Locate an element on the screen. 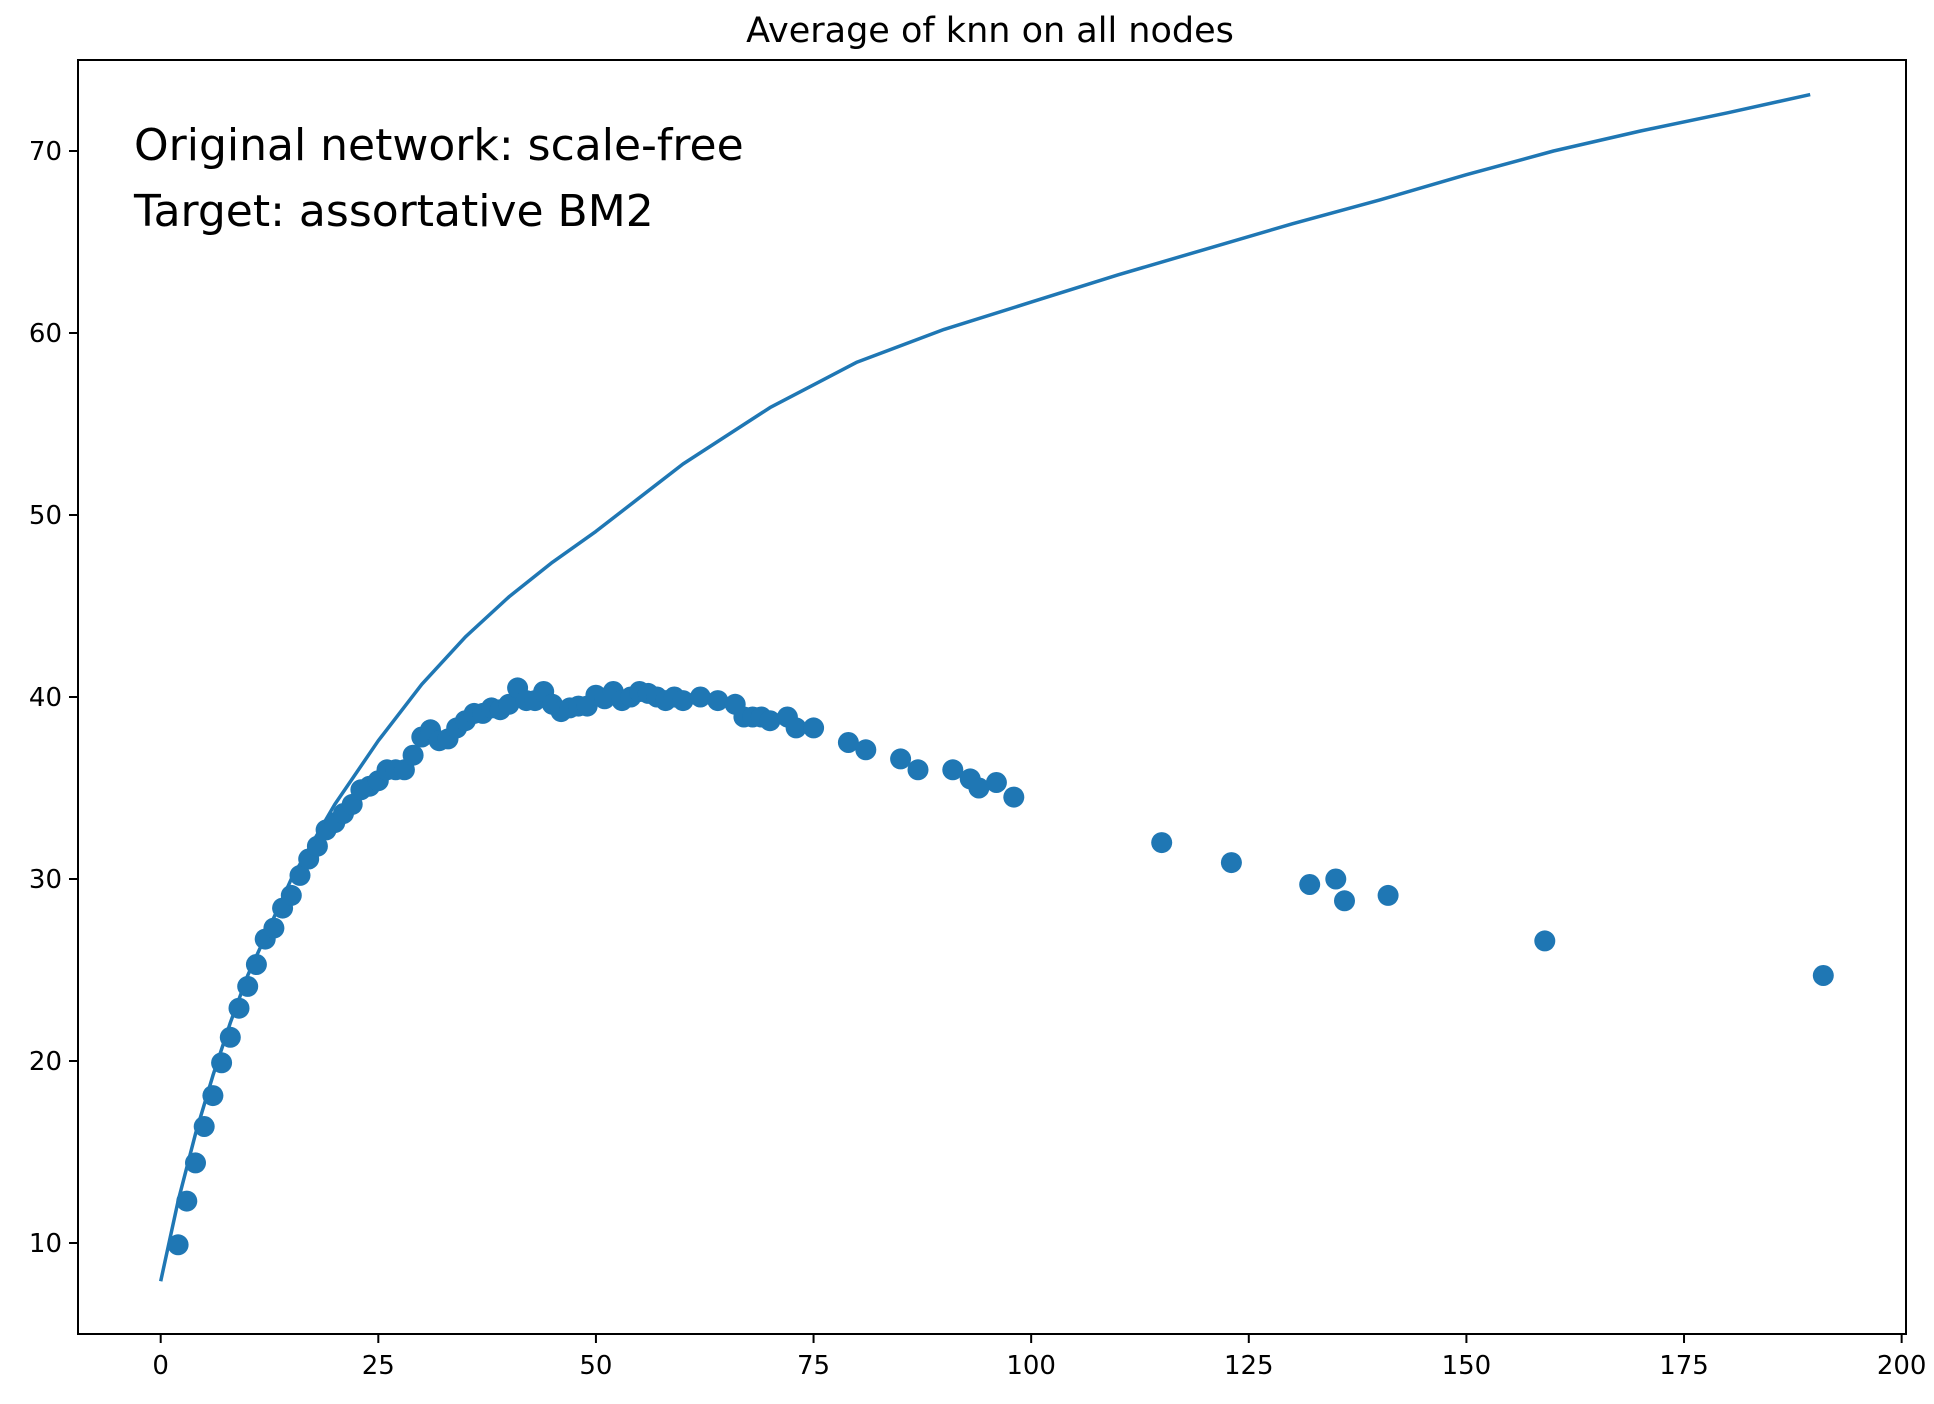 The height and width of the screenshot is (1404, 1934). x-tick-label: 0 is located at coordinates (160, 1366).